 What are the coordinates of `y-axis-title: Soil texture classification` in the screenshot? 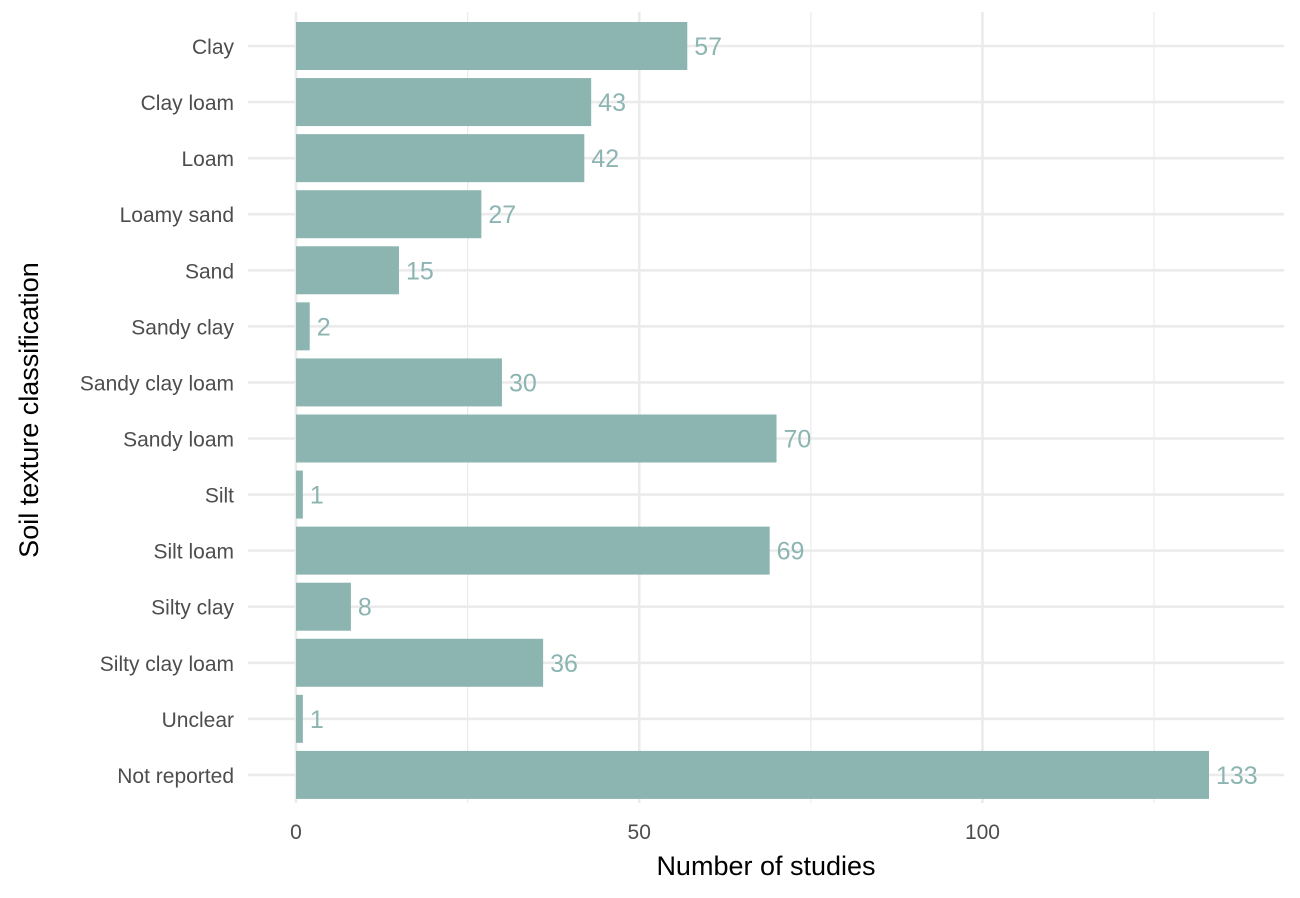 It's located at (29, 410).